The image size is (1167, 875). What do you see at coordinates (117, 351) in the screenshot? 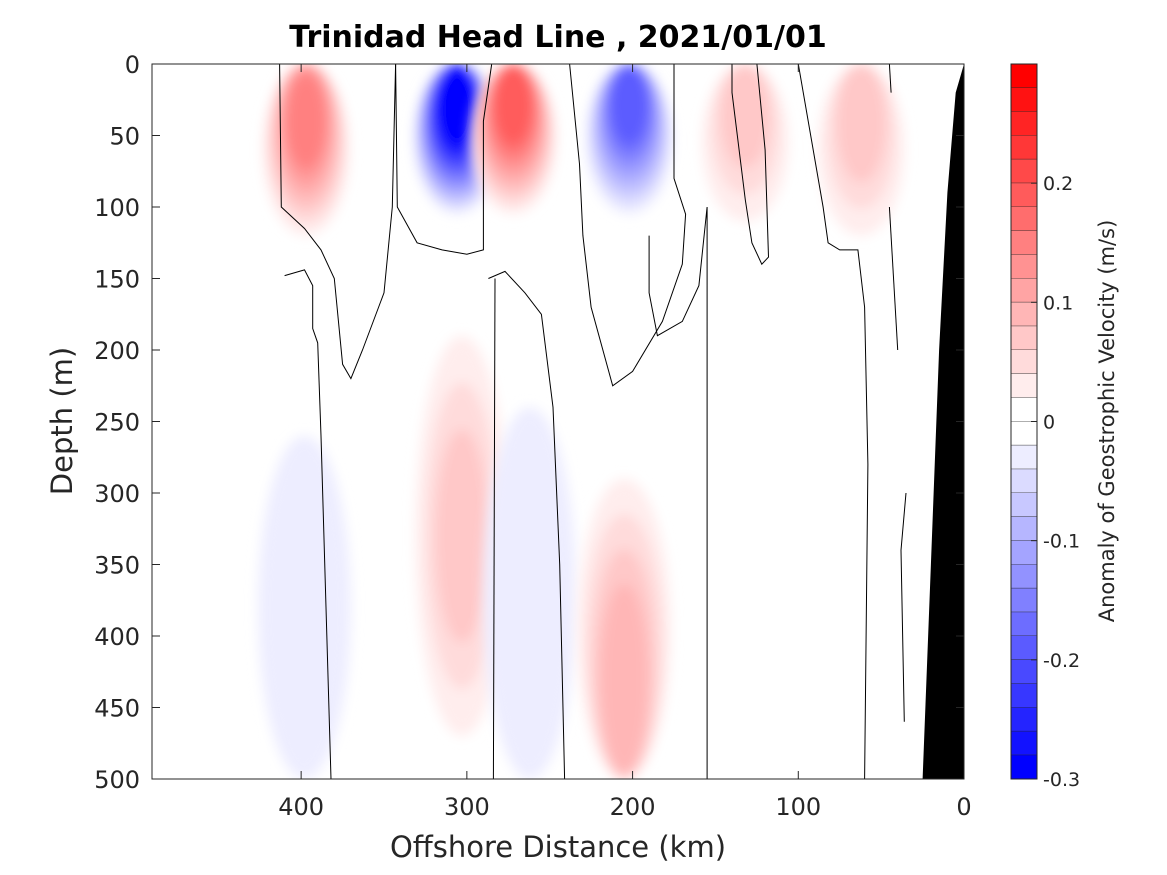
I see `y-tick-label: 200` at bounding box center [117, 351].